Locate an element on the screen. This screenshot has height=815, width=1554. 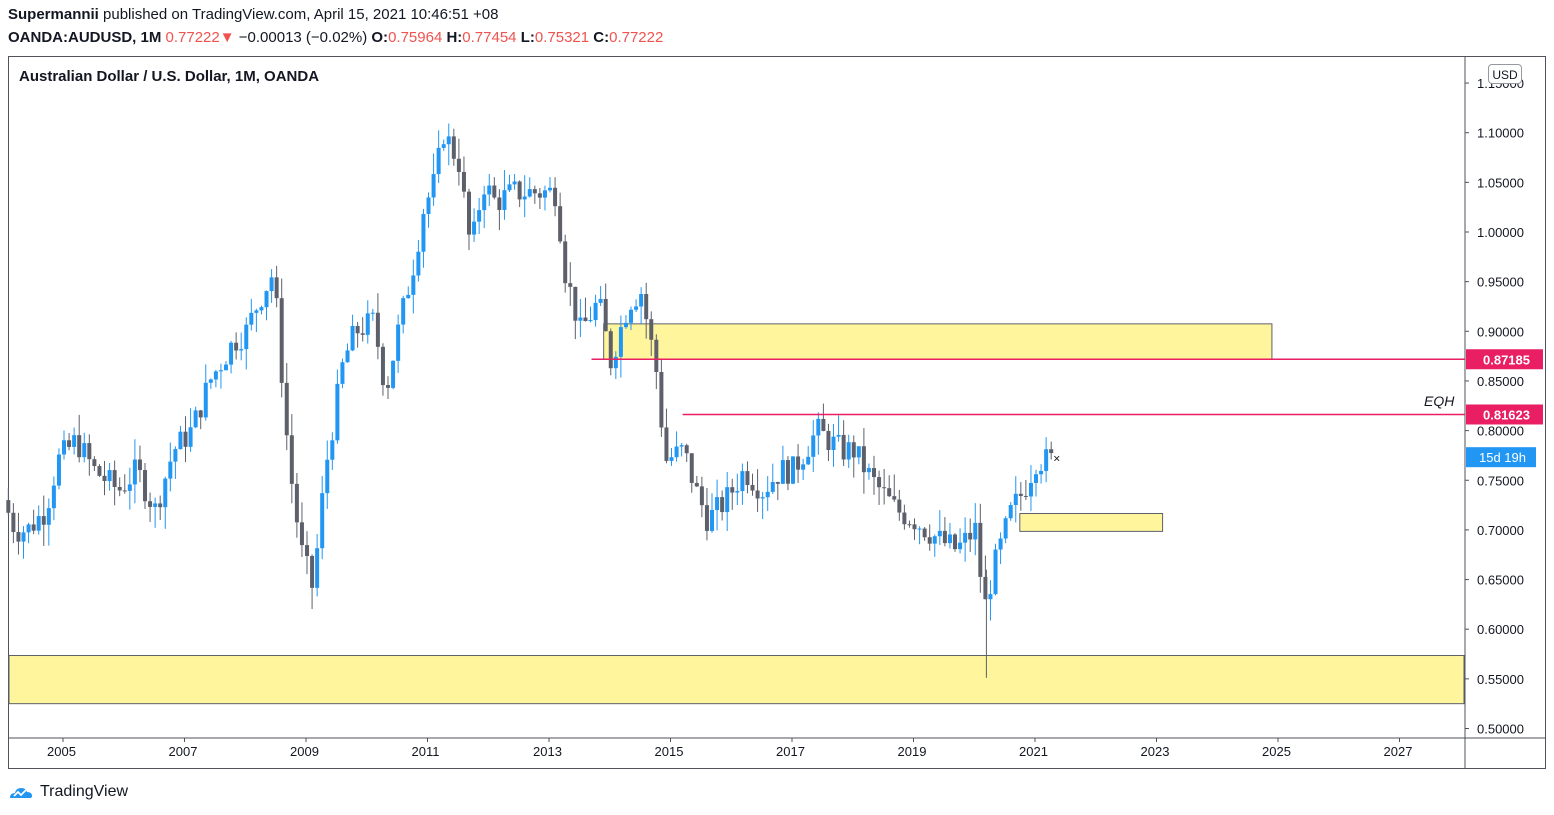
supply-zone-upper is located at coordinates (938, 341).